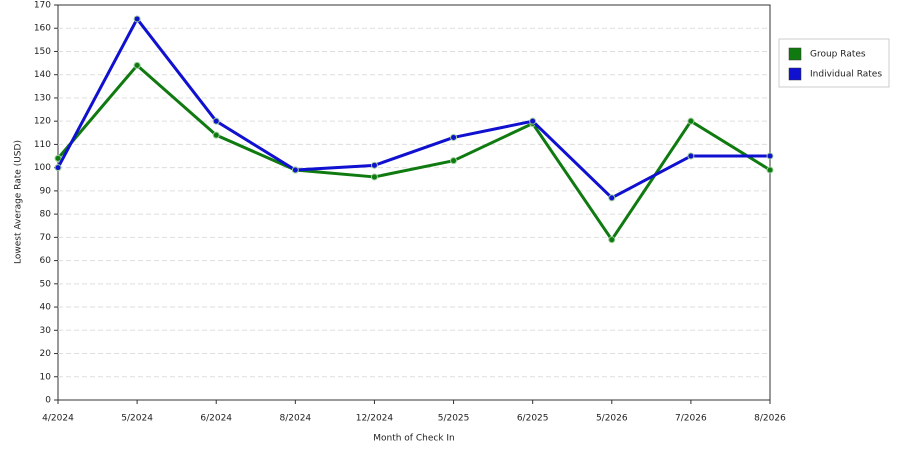 This screenshot has height=450, width=900. What do you see at coordinates (846, 75) in the screenshot?
I see `legend-label: Individual Rates` at bounding box center [846, 75].